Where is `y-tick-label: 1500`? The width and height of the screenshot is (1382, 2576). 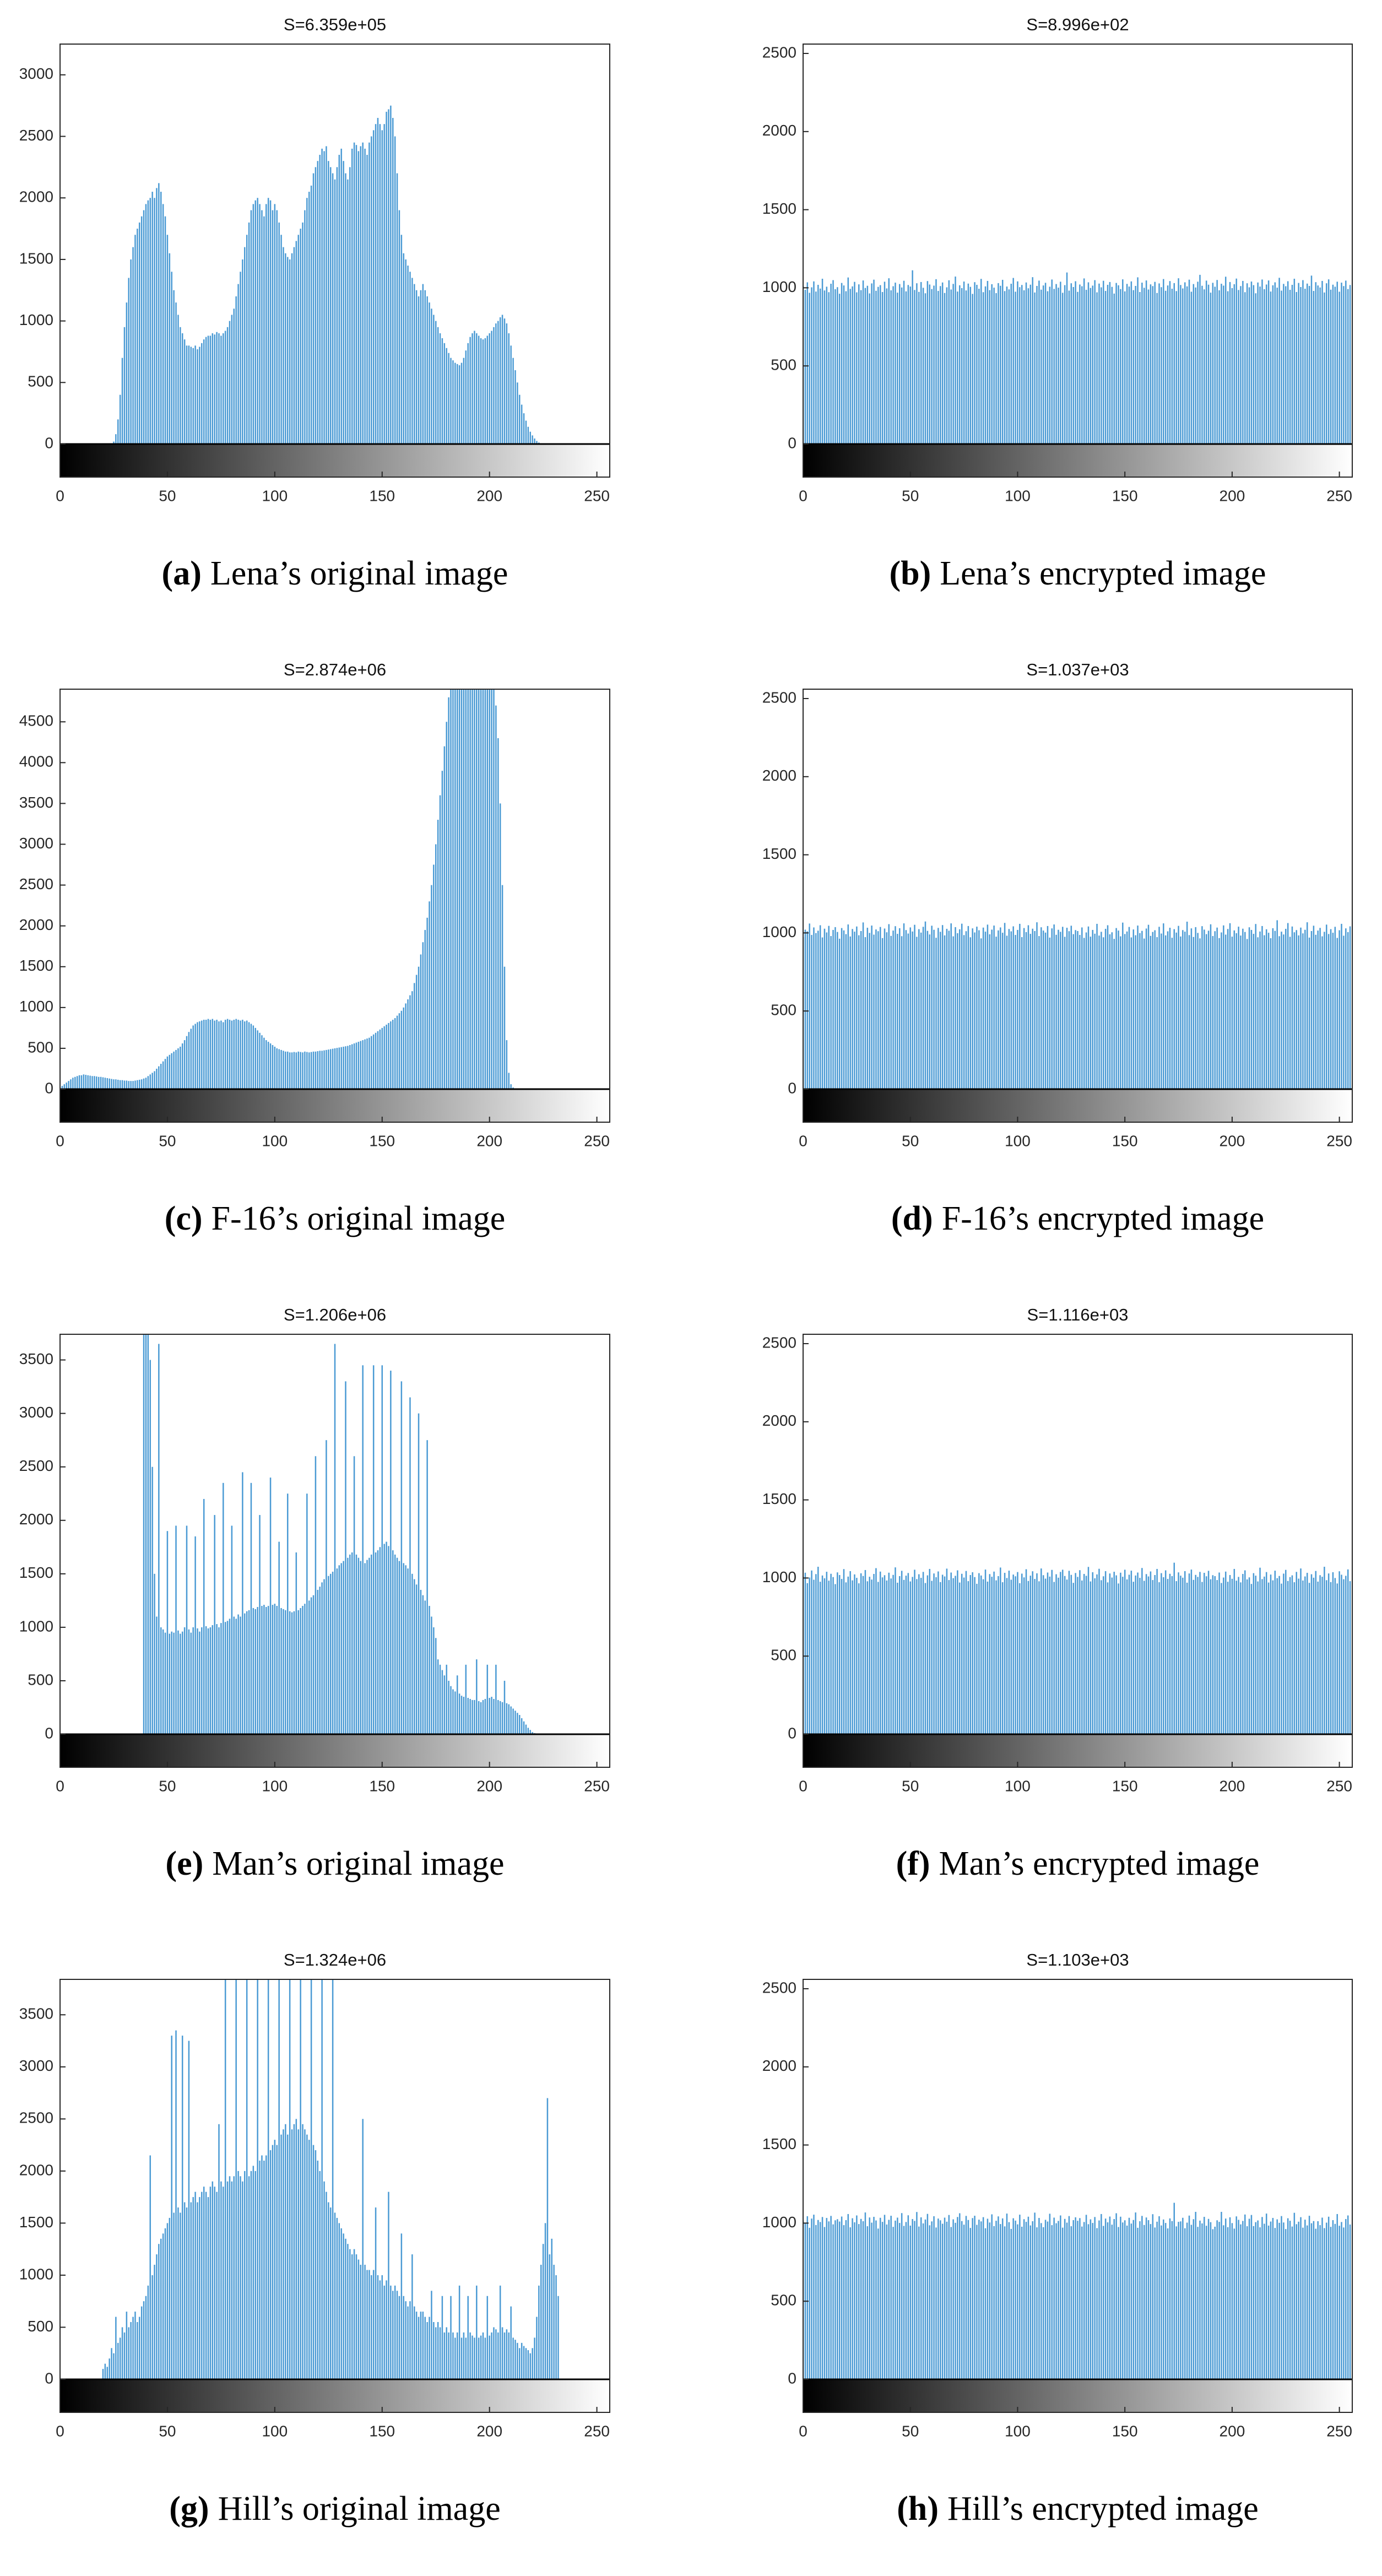
y-tick-label: 1500 is located at coordinates (779, 1499).